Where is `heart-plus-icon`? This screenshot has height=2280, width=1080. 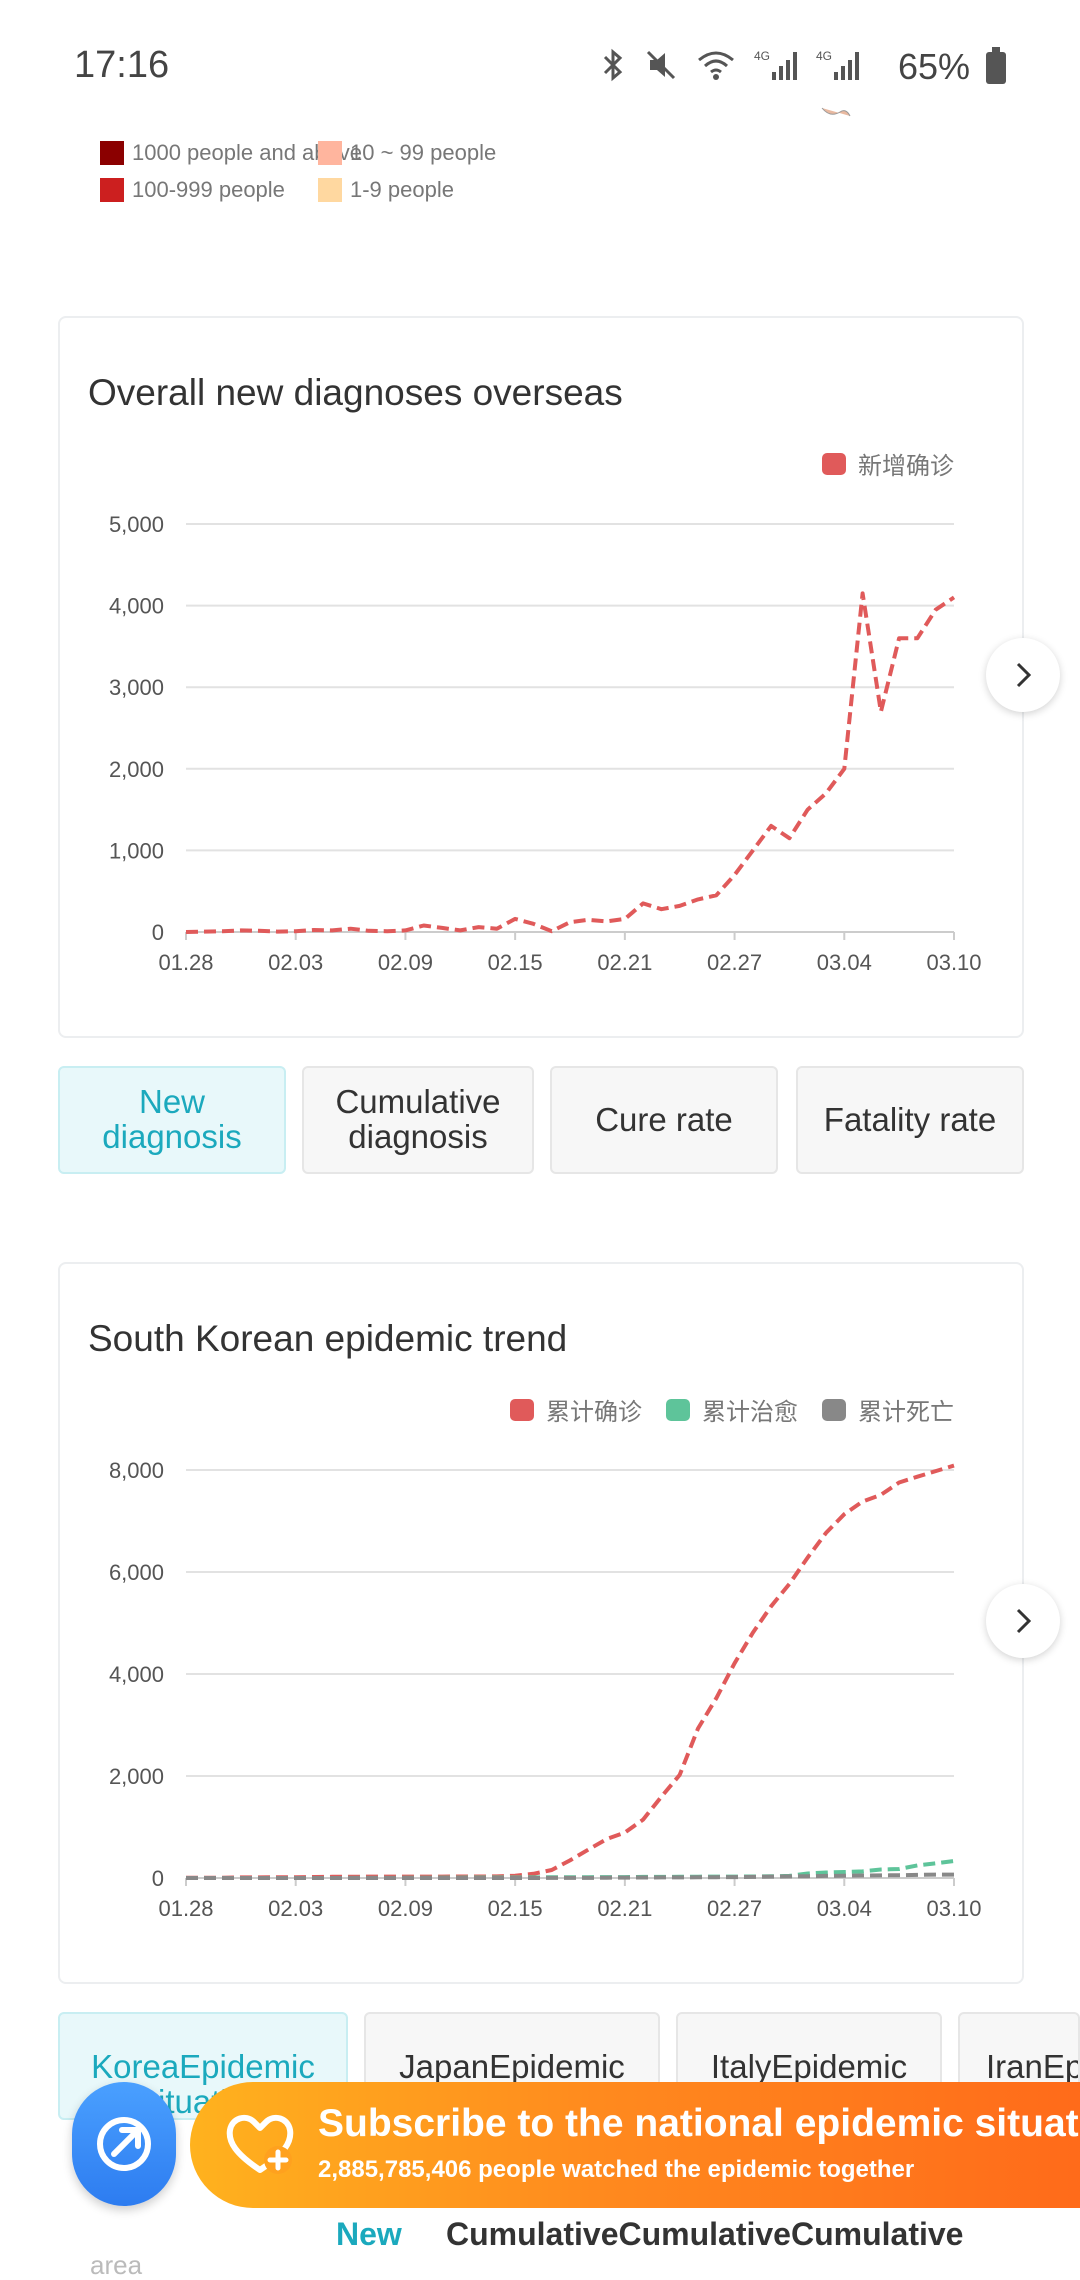 heart-plus-icon is located at coordinates (260, 2144).